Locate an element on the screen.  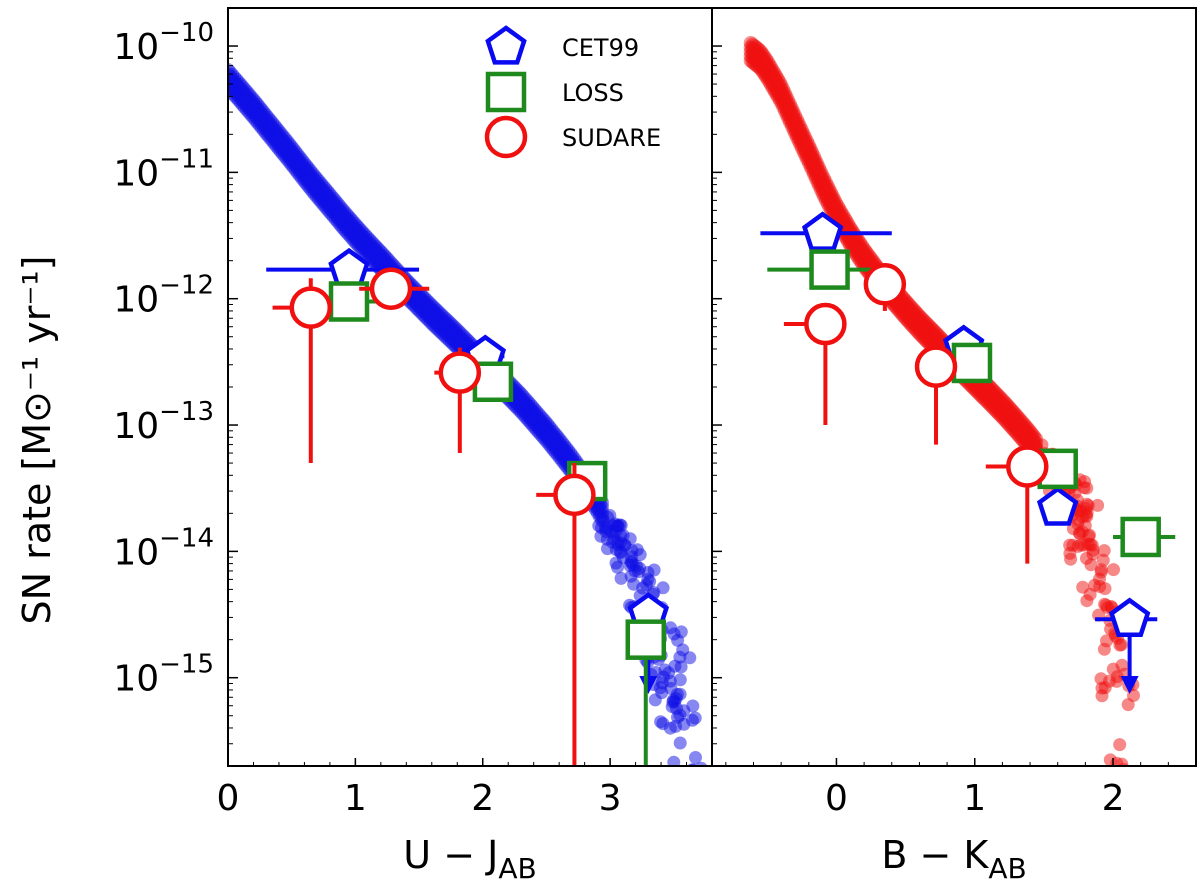
x-tick-label: 1 is located at coordinates (355, 798).